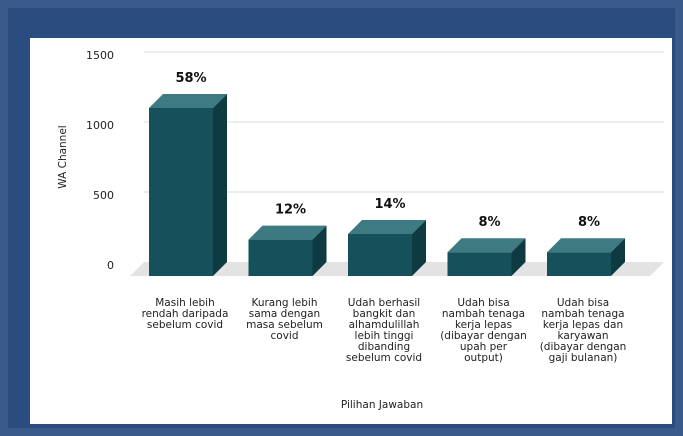  What do you see at coordinates (384, 347) in the screenshot?
I see `x-tick-label-line: dibanding` at bounding box center [384, 347].